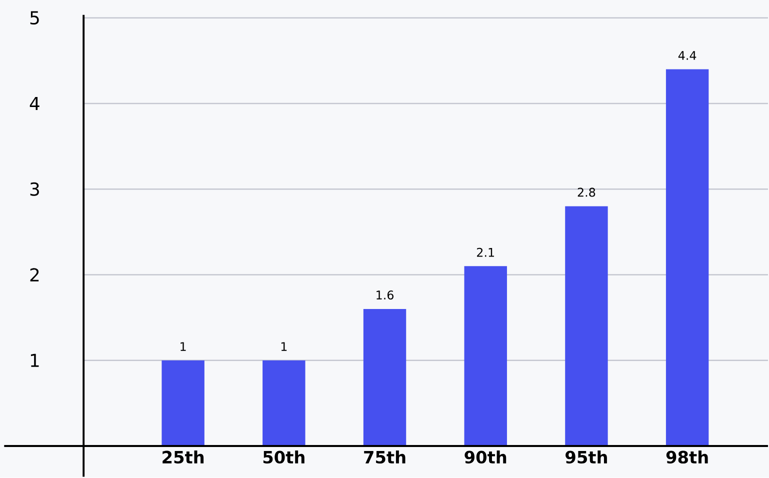 The height and width of the screenshot is (478, 769). Describe the element at coordinates (35, 103) in the screenshot. I see `y-tick-label: 4` at that location.